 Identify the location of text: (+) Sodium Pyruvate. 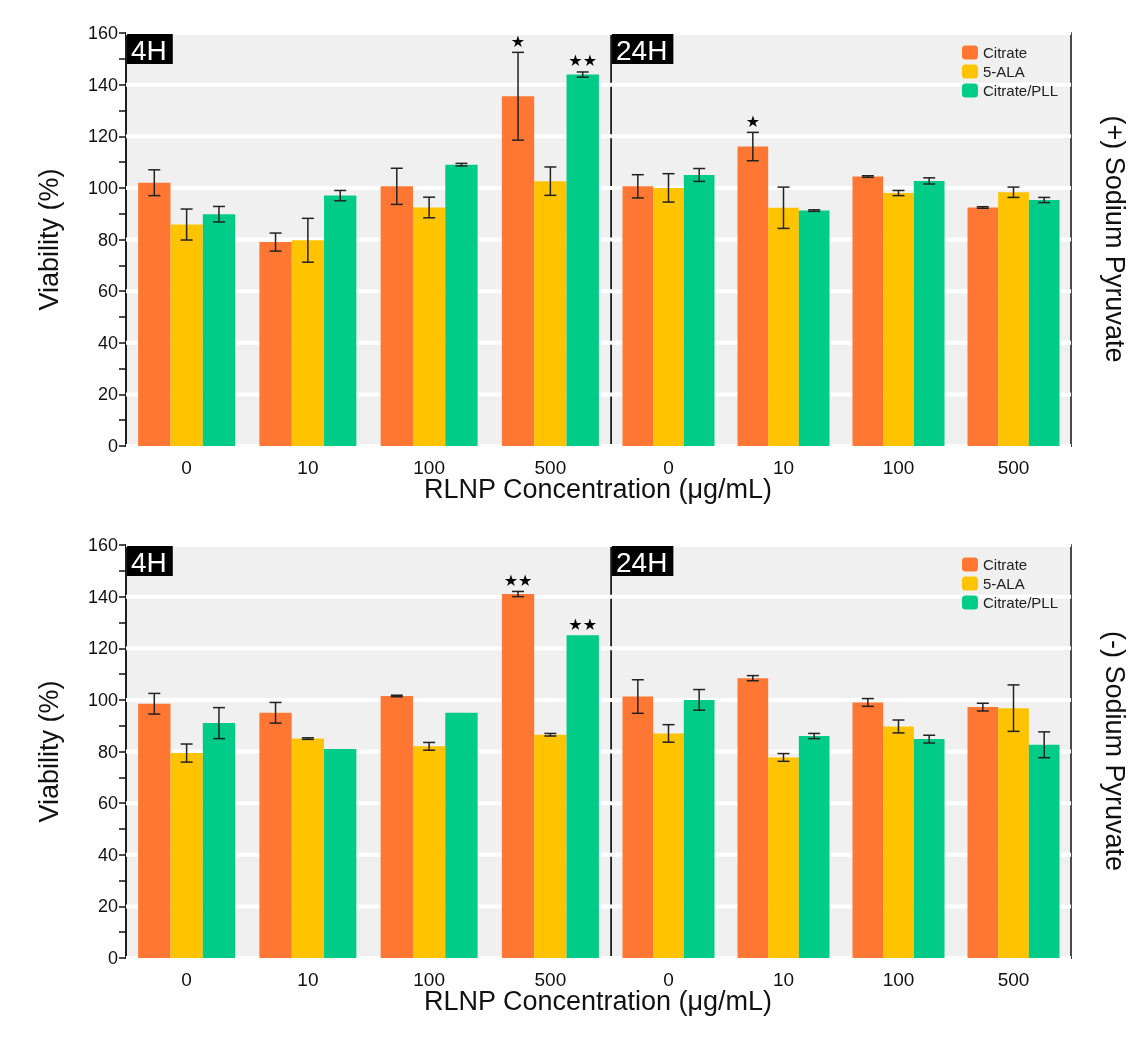
(1114, 239).